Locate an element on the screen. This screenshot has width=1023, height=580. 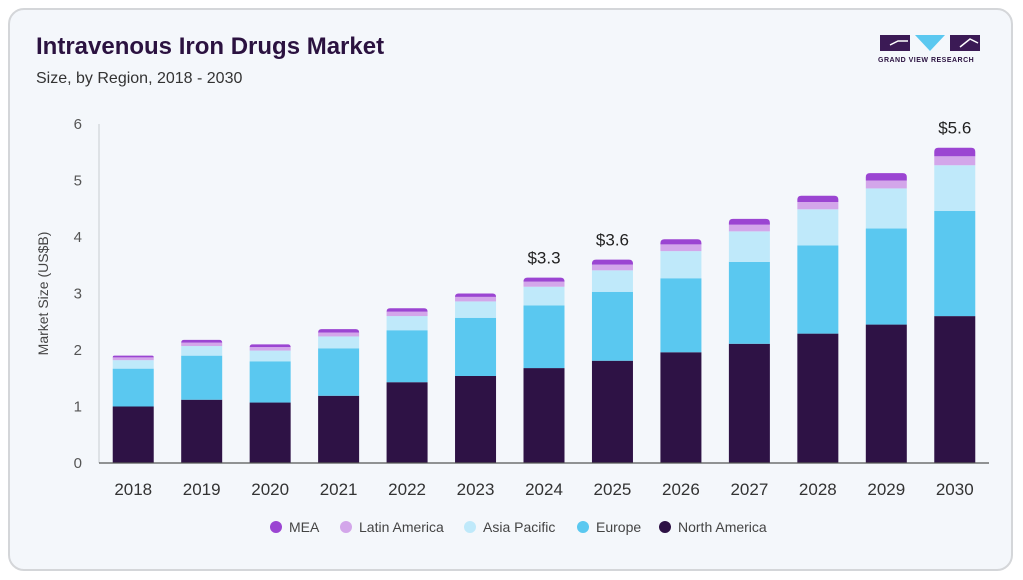
x-tick-label: 2025 is located at coordinates (613, 489).